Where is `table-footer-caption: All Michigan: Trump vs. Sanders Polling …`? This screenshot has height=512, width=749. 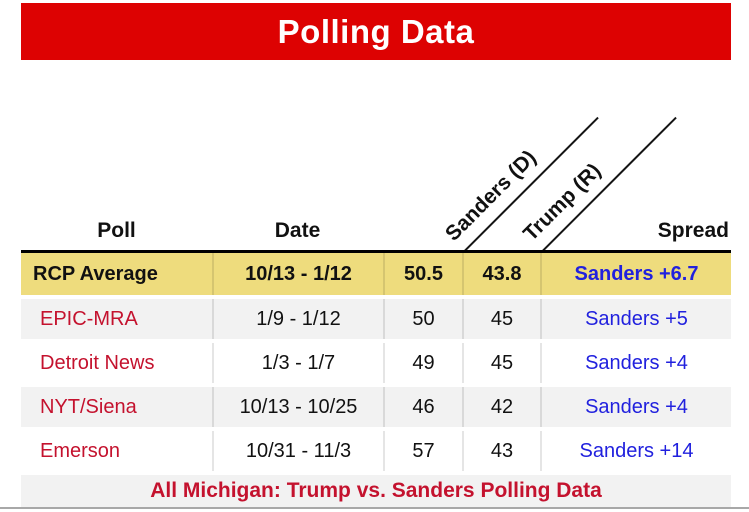
table-footer-caption: All Michigan: Trump vs. Sanders Polling … is located at coordinates (376, 491).